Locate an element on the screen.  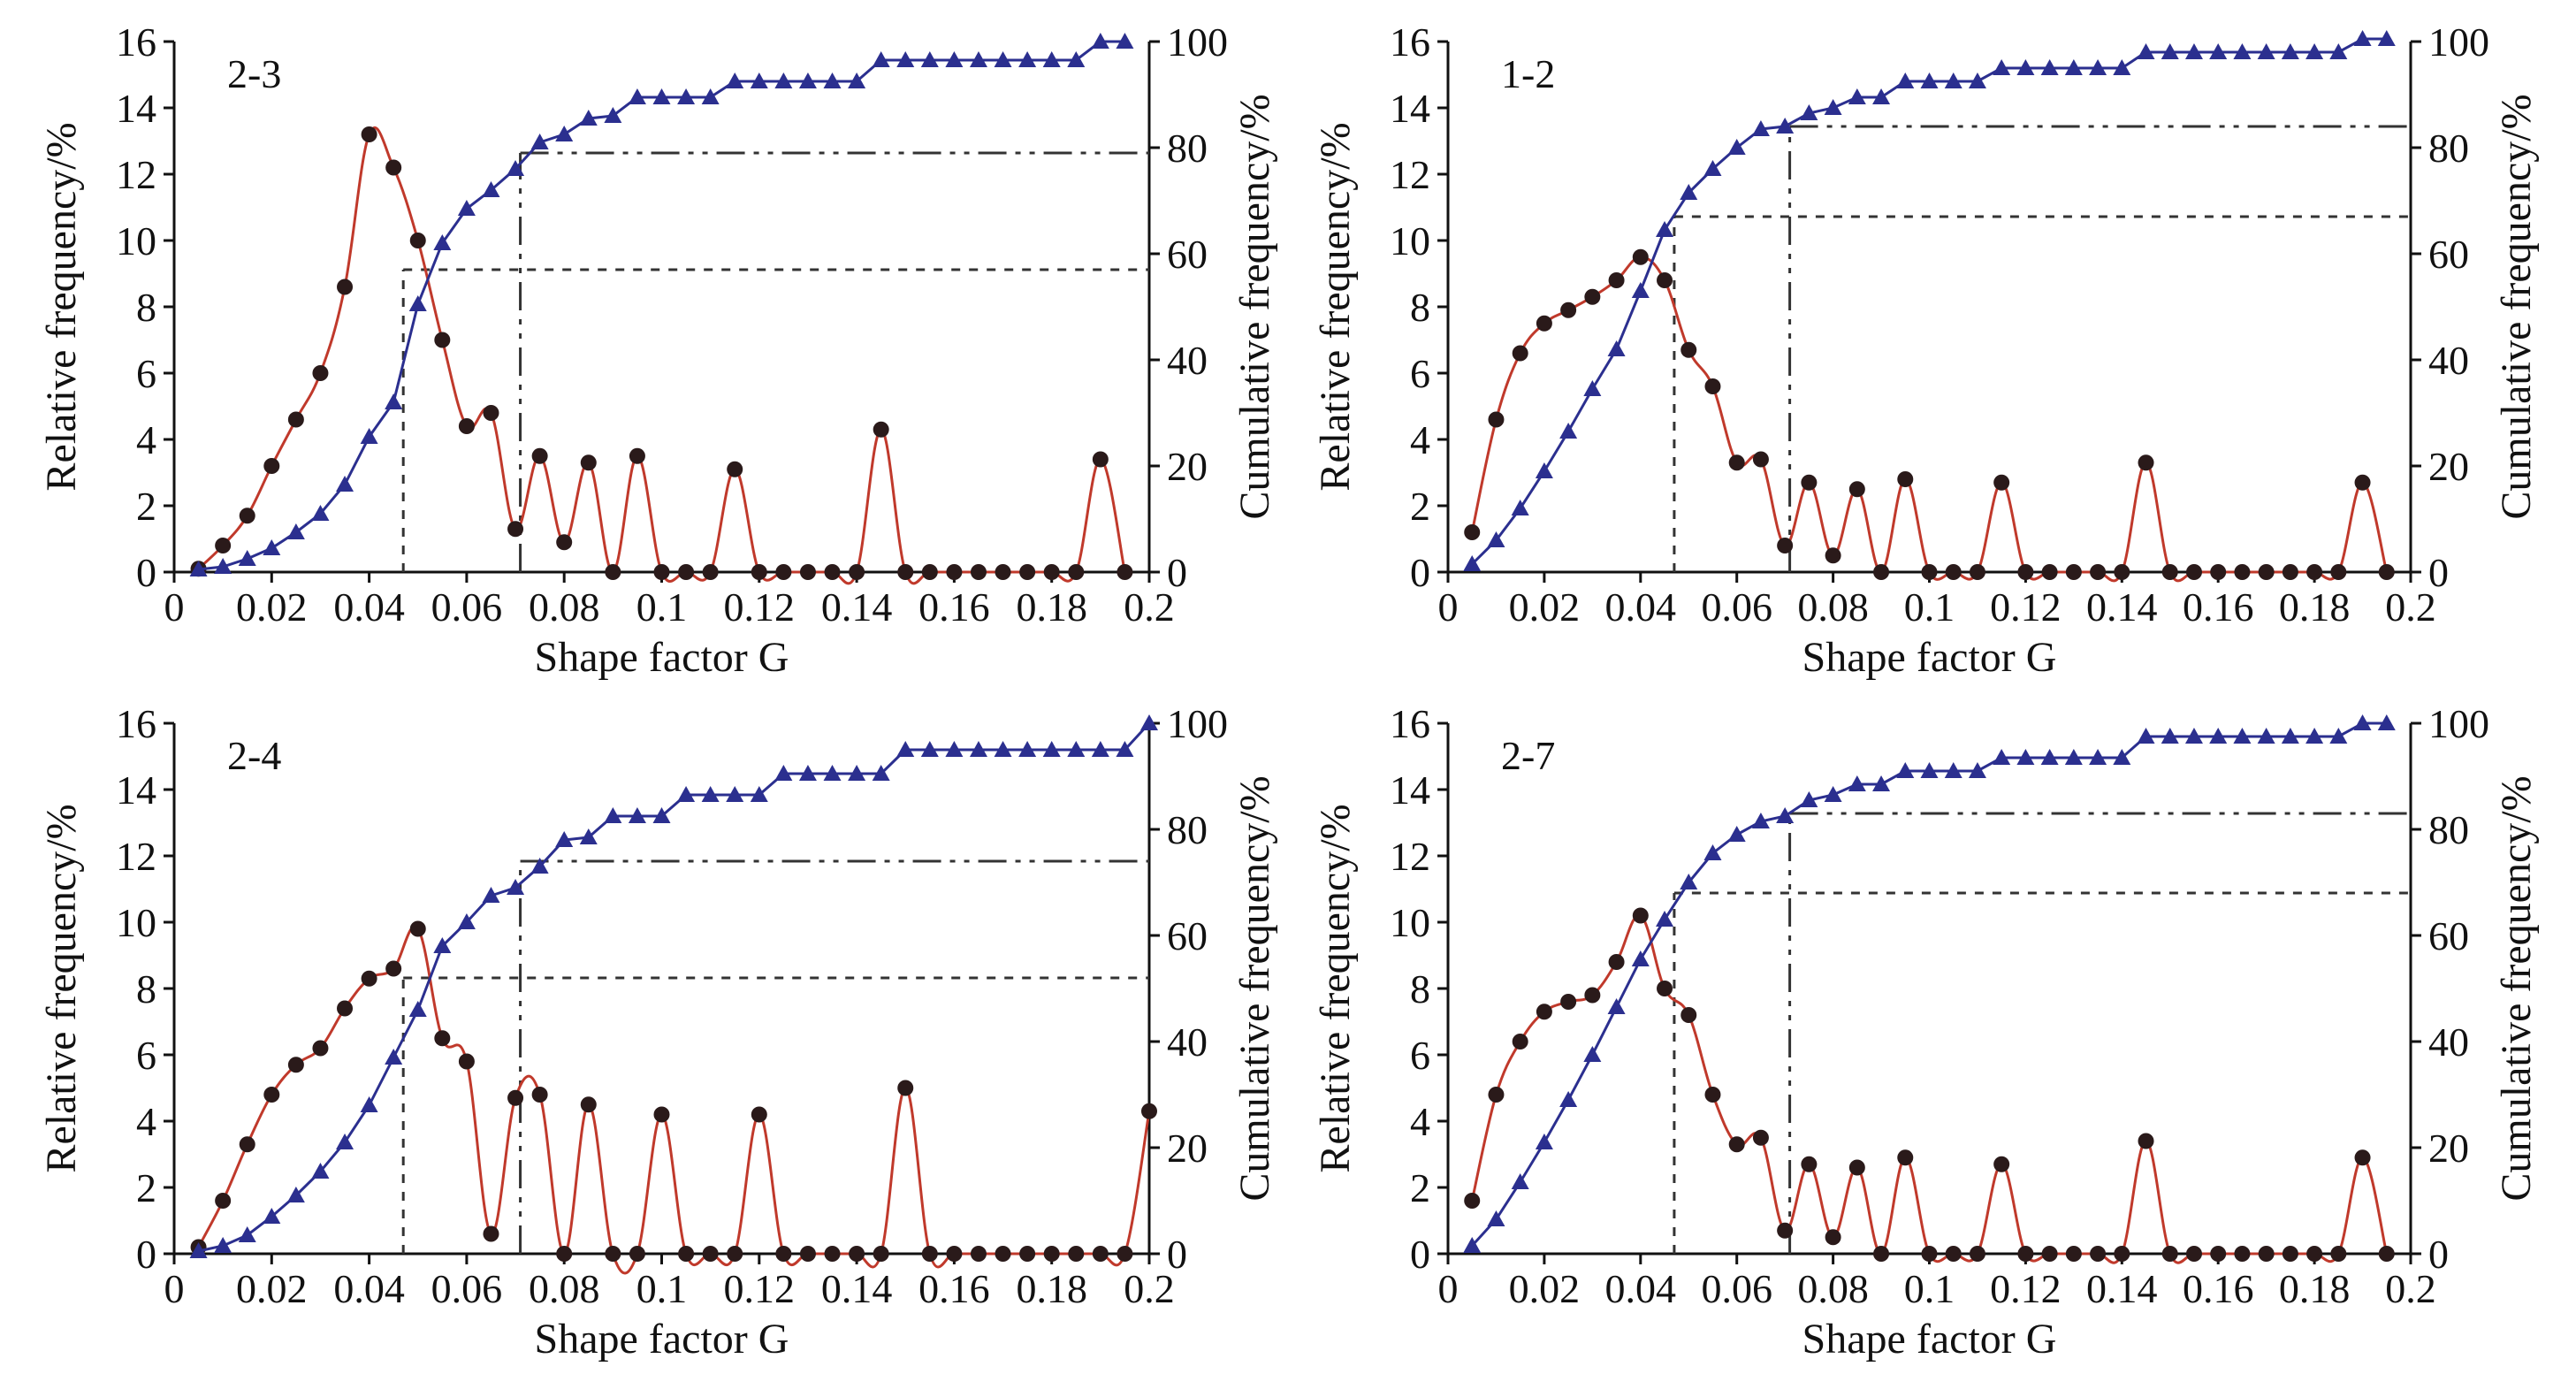
relative-frequency-line is located at coordinates (1929, 1089).